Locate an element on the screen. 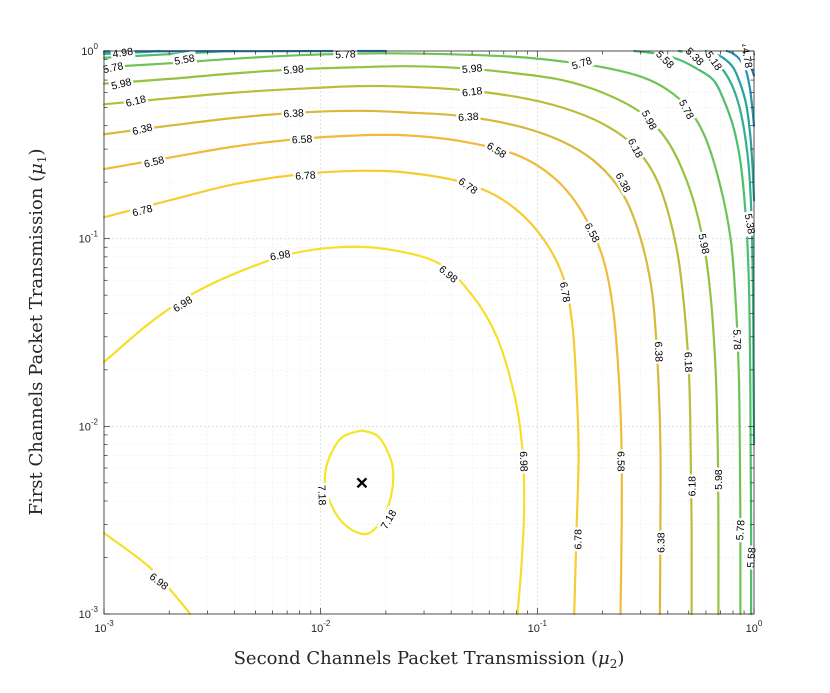 The height and width of the screenshot is (693, 830). contour-label: 7.18 is located at coordinates (322, 495).